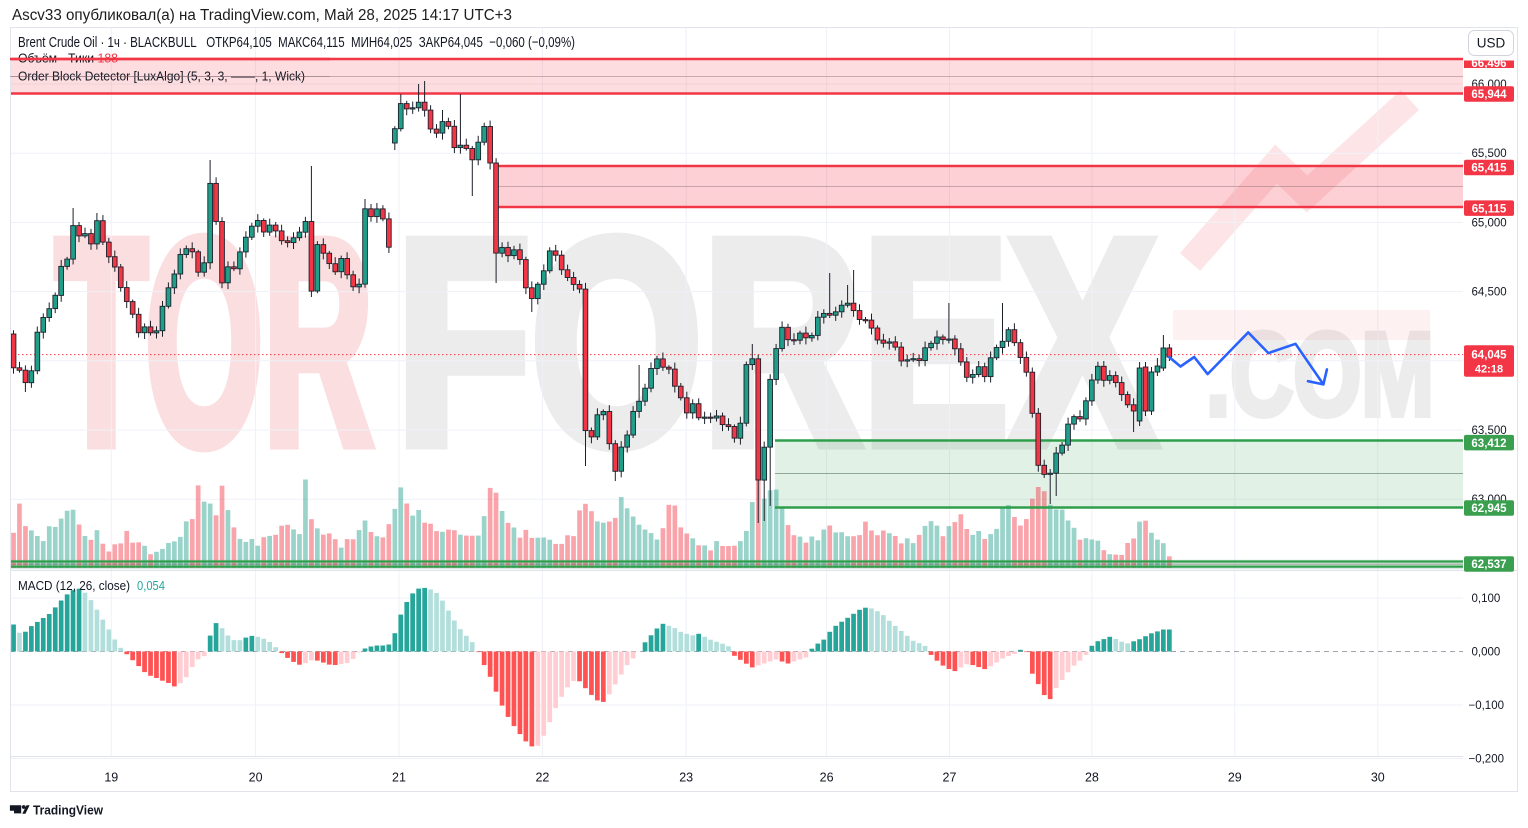 This screenshot has height=828, width=1528. I want to click on svg-text: 27, so click(950, 778).